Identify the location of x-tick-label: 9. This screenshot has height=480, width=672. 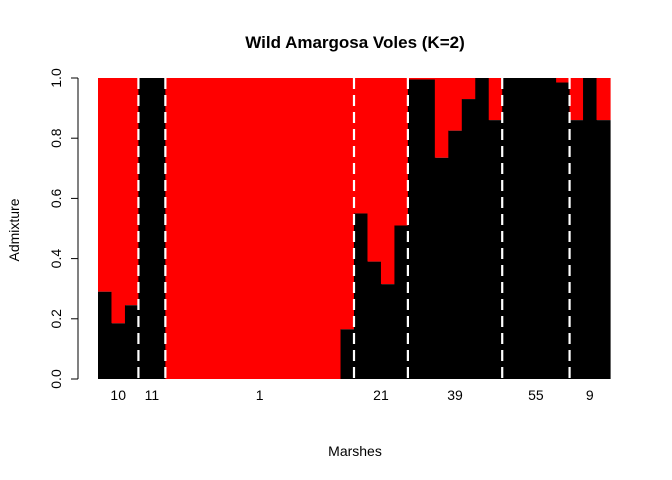
(590, 395).